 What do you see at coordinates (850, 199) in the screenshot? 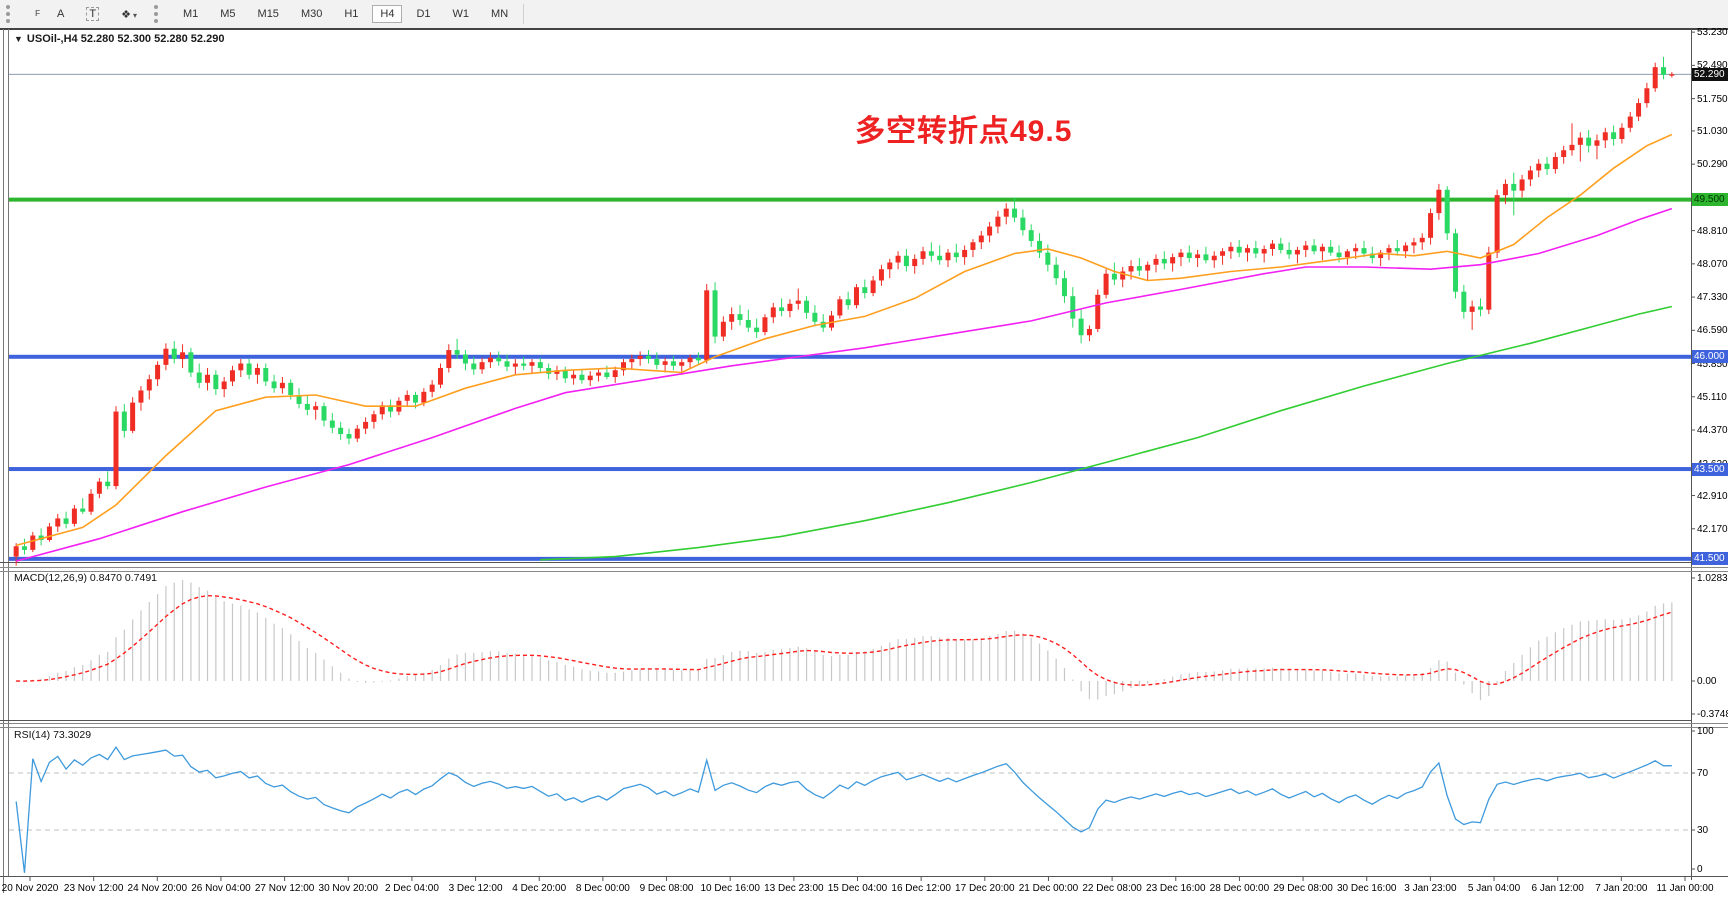
I see `green-level-49.5` at bounding box center [850, 199].